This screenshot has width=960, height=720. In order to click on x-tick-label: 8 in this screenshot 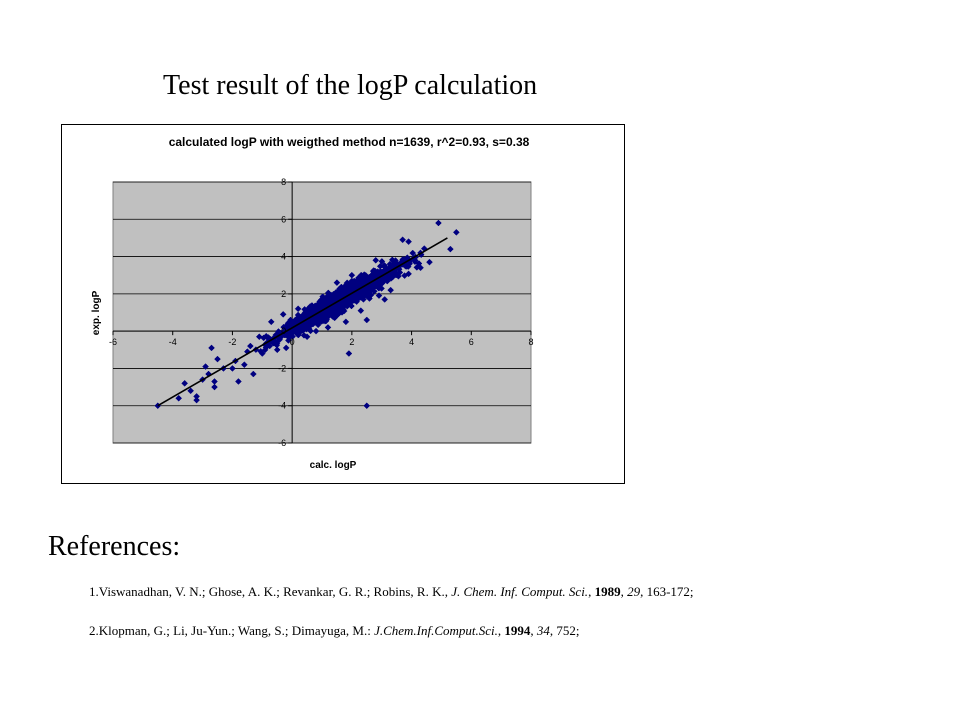, I will do `click(530, 342)`.